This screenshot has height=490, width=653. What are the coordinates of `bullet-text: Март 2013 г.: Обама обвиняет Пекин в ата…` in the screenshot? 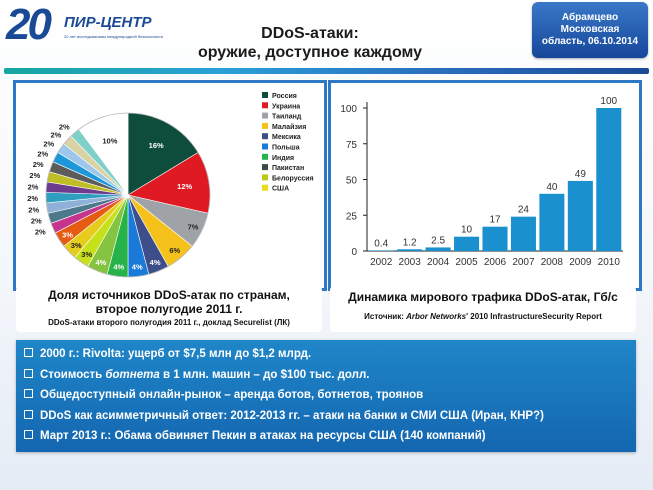 It's located at (263, 436).